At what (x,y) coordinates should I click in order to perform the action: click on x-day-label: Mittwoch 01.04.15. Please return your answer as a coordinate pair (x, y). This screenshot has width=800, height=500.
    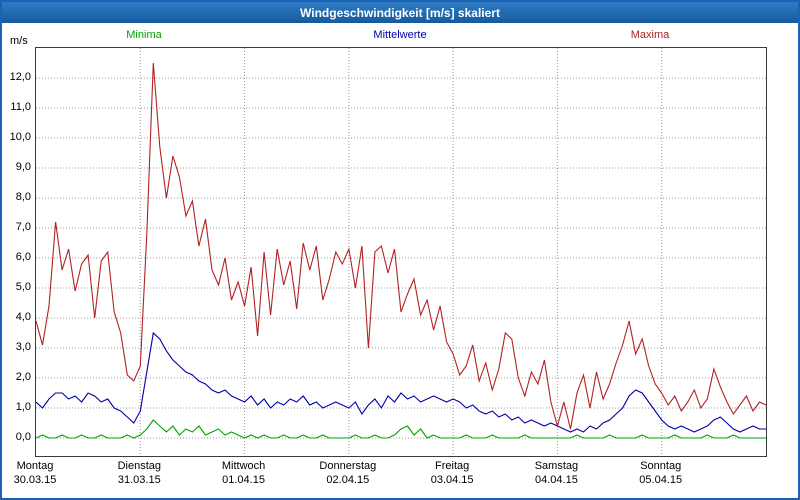
    Looking at the image, I should click on (243, 473).